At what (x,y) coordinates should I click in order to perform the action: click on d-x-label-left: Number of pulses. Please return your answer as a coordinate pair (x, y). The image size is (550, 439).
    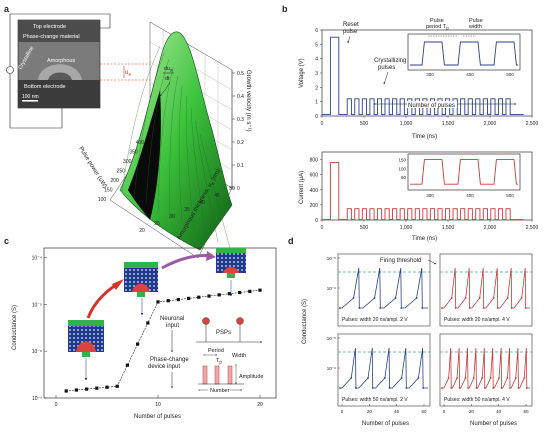
    Looking at the image, I should click on (385, 424).